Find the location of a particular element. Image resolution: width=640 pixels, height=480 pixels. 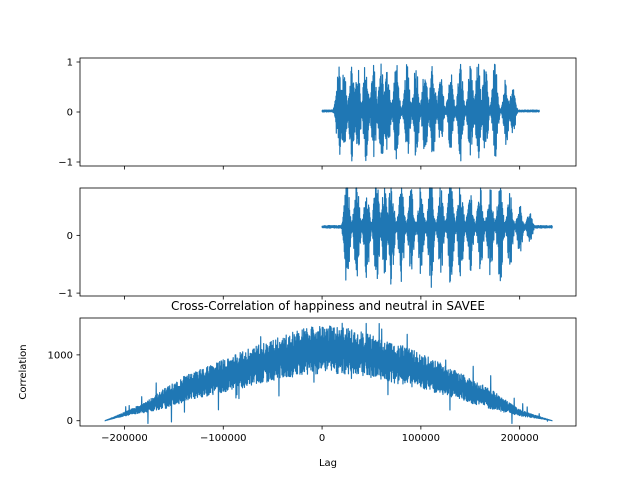

x-axis-ticks: −200000 −100000 0 100000 200000 is located at coordinates (320, 435).